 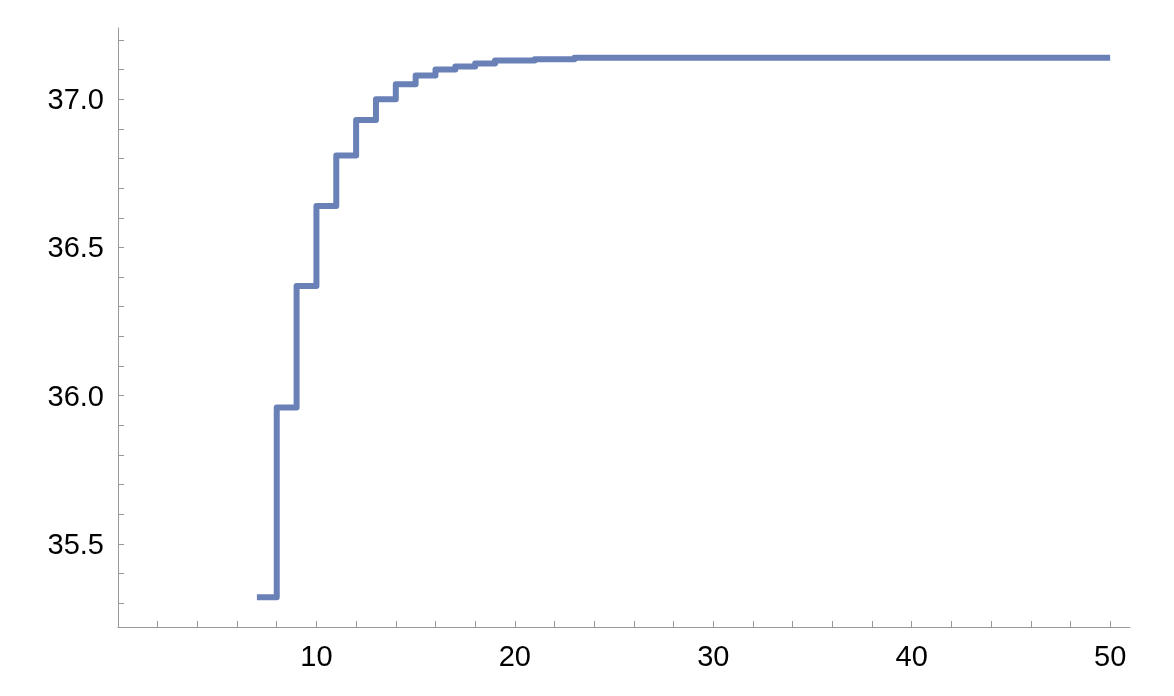 I want to click on x-tick-label: 50, so click(x=1110, y=655).